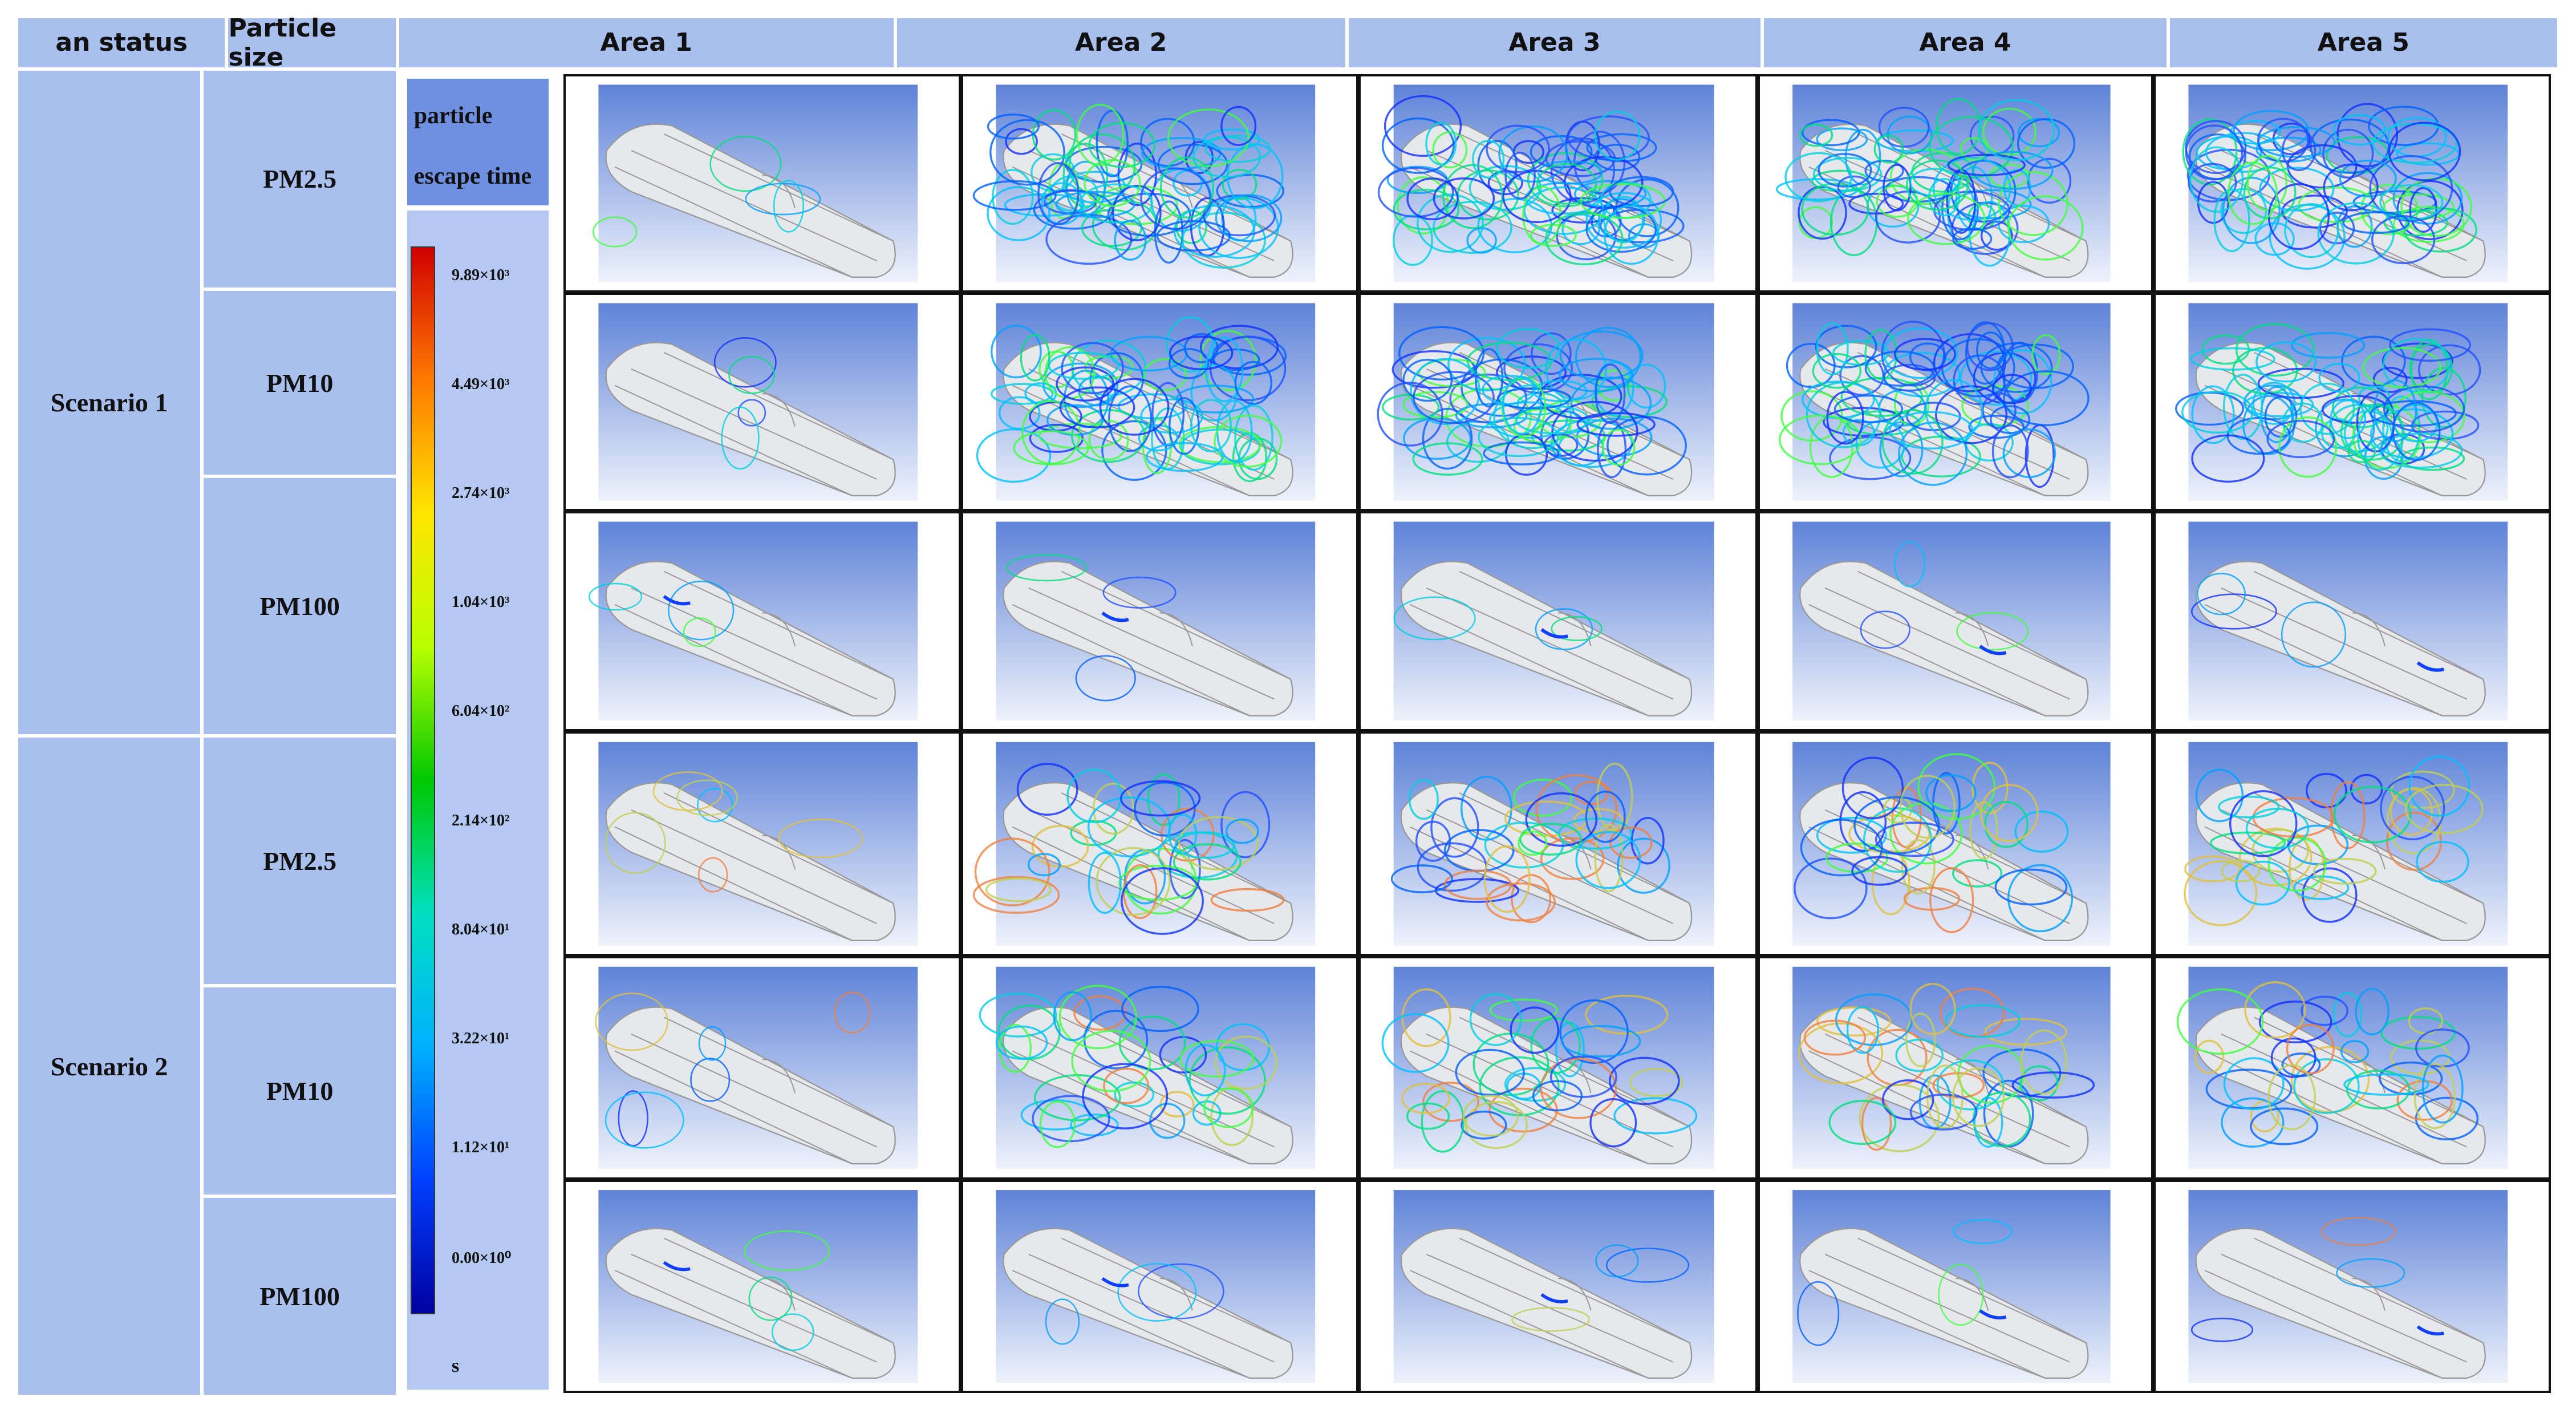 The height and width of the screenshot is (1409, 2576). I want to click on colorbar-tick-label: 8.04×10¹, so click(481, 929).